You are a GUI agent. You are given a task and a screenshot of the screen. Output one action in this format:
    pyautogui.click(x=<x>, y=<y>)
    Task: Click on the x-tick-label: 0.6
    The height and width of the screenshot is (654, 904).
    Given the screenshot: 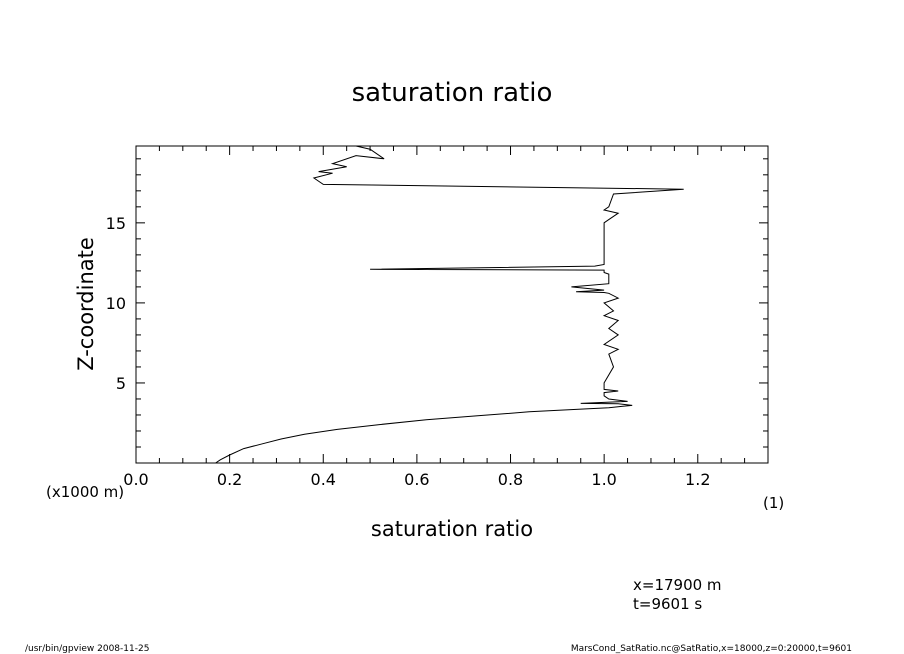 What is the action you would take?
    pyautogui.click(x=416, y=479)
    